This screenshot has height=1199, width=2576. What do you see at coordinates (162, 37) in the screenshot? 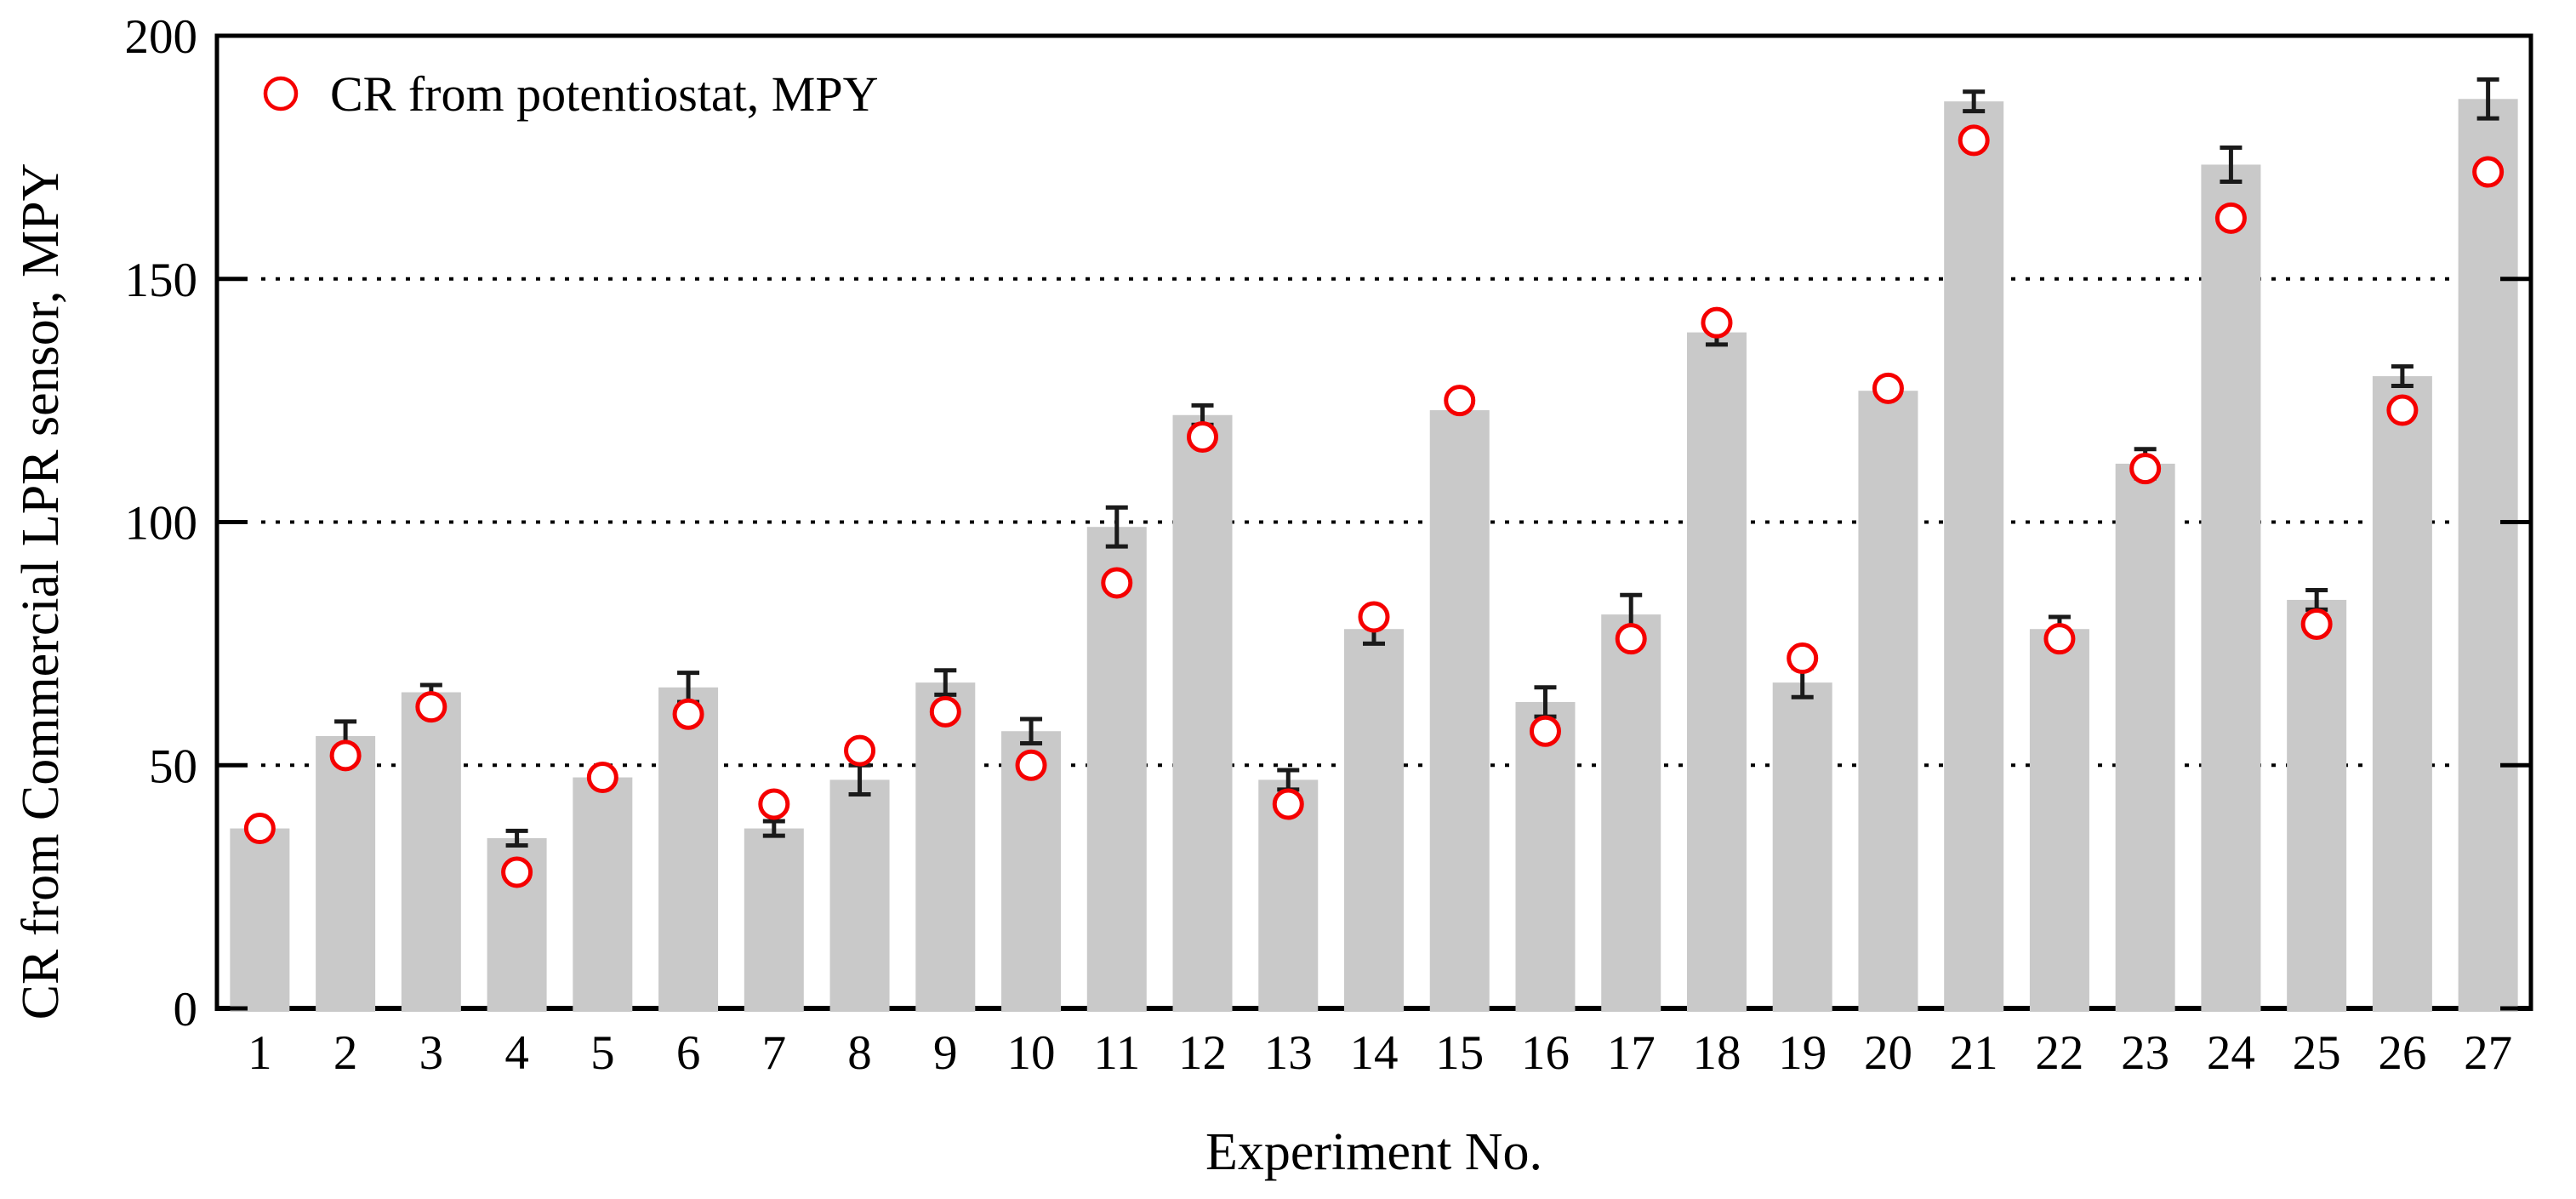
I see `y-tick-label-200: 200` at bounding box center [162, 37].